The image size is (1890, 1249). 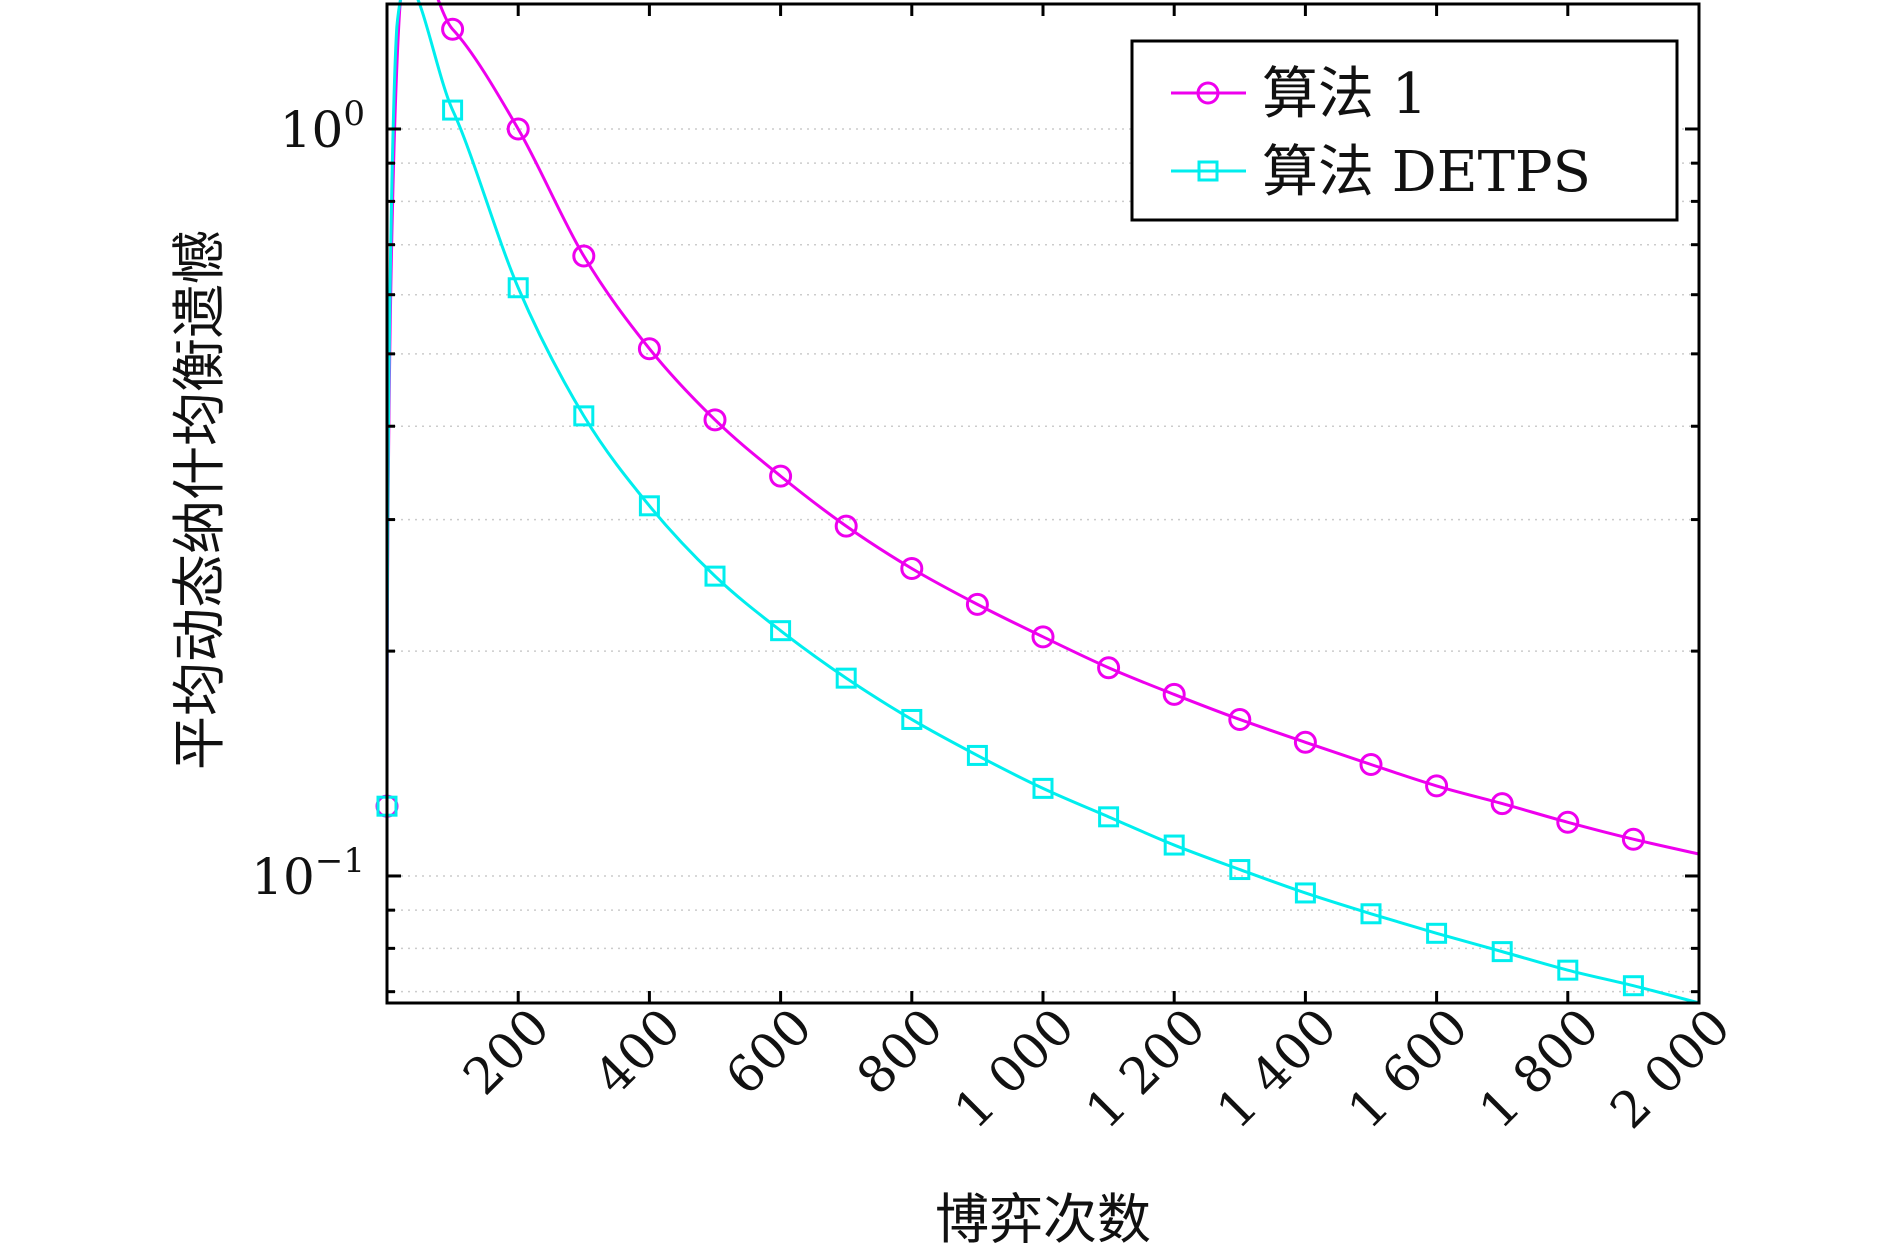 What do you see at coordinates (1208, 93) in the screenshot?
I see `legend-marker-circle` at bounding box center [1208, 93].